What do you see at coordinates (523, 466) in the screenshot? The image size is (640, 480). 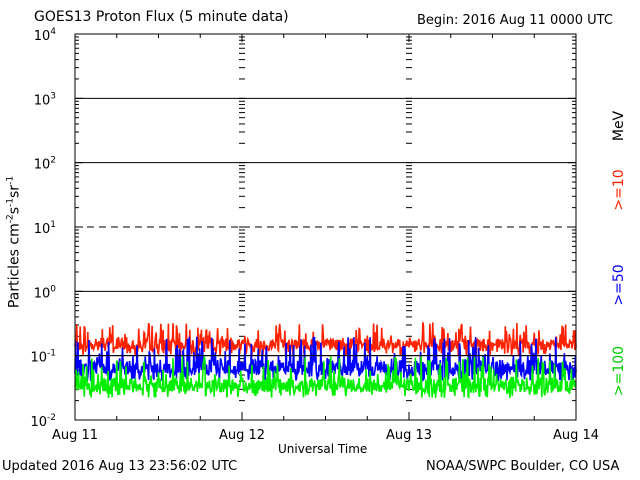 I see `credit-text: NOAA/SWPC Boulder, CO USA` at bounding box center [523, 466].